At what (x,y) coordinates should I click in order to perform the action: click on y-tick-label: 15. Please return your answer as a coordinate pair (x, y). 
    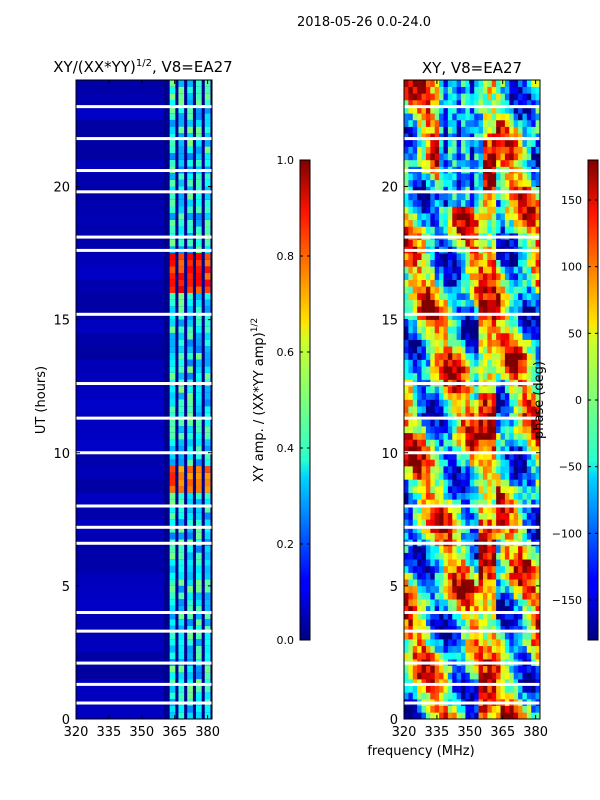
    Looking at the image, I should click on (389, 321).